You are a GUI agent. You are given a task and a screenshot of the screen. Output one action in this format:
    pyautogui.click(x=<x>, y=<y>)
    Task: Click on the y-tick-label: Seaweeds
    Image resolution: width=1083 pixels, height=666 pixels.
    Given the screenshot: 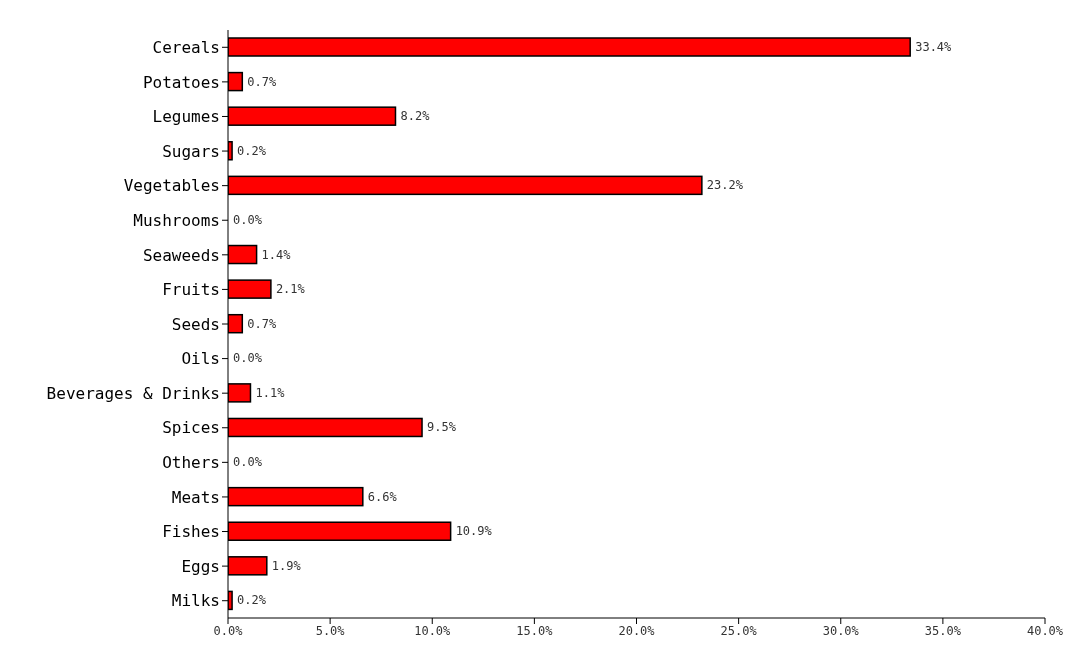 What is the action you would take?
    pyautogui.click(x=181, y=255)
    